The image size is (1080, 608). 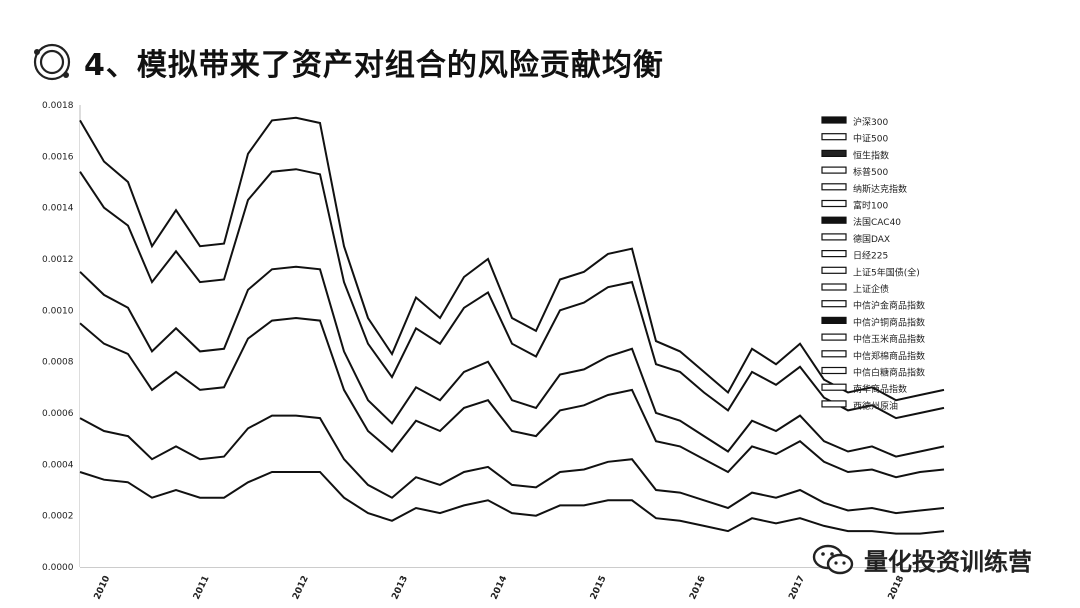 I want to click on legend-label: 中证500, so click(x=870, y=139).